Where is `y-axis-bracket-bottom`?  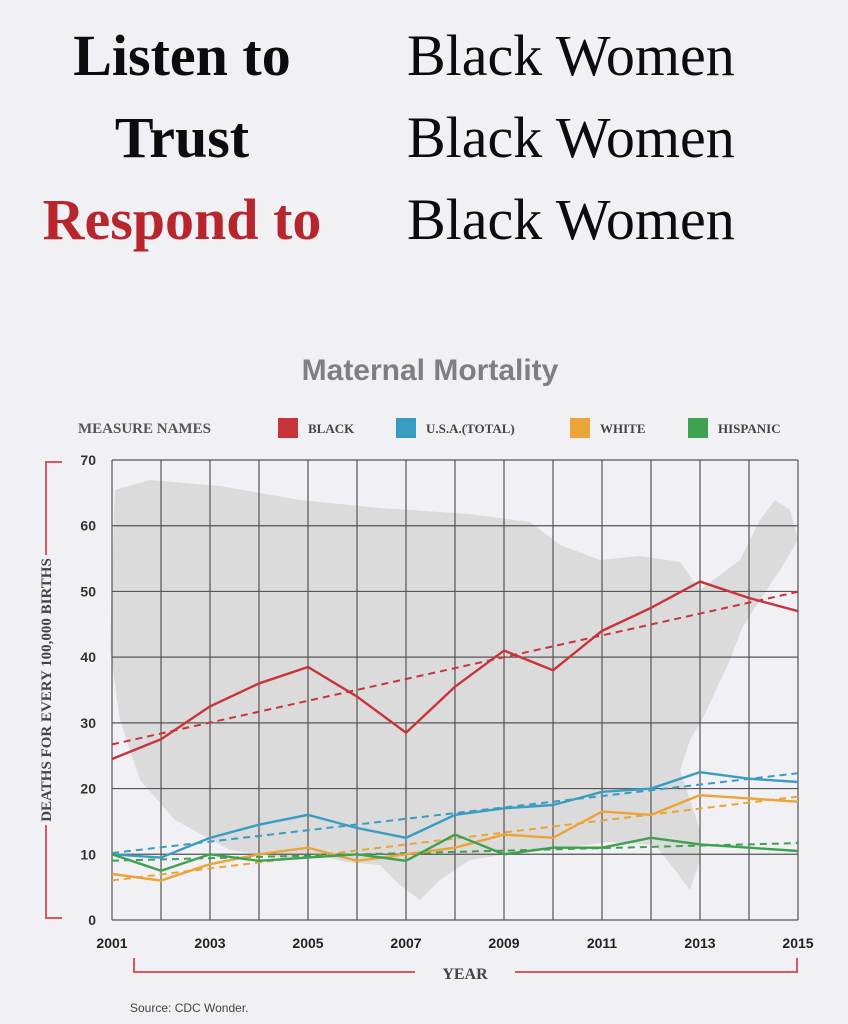
y-axis-bracket-bottom is located at coordinates (53, 872).